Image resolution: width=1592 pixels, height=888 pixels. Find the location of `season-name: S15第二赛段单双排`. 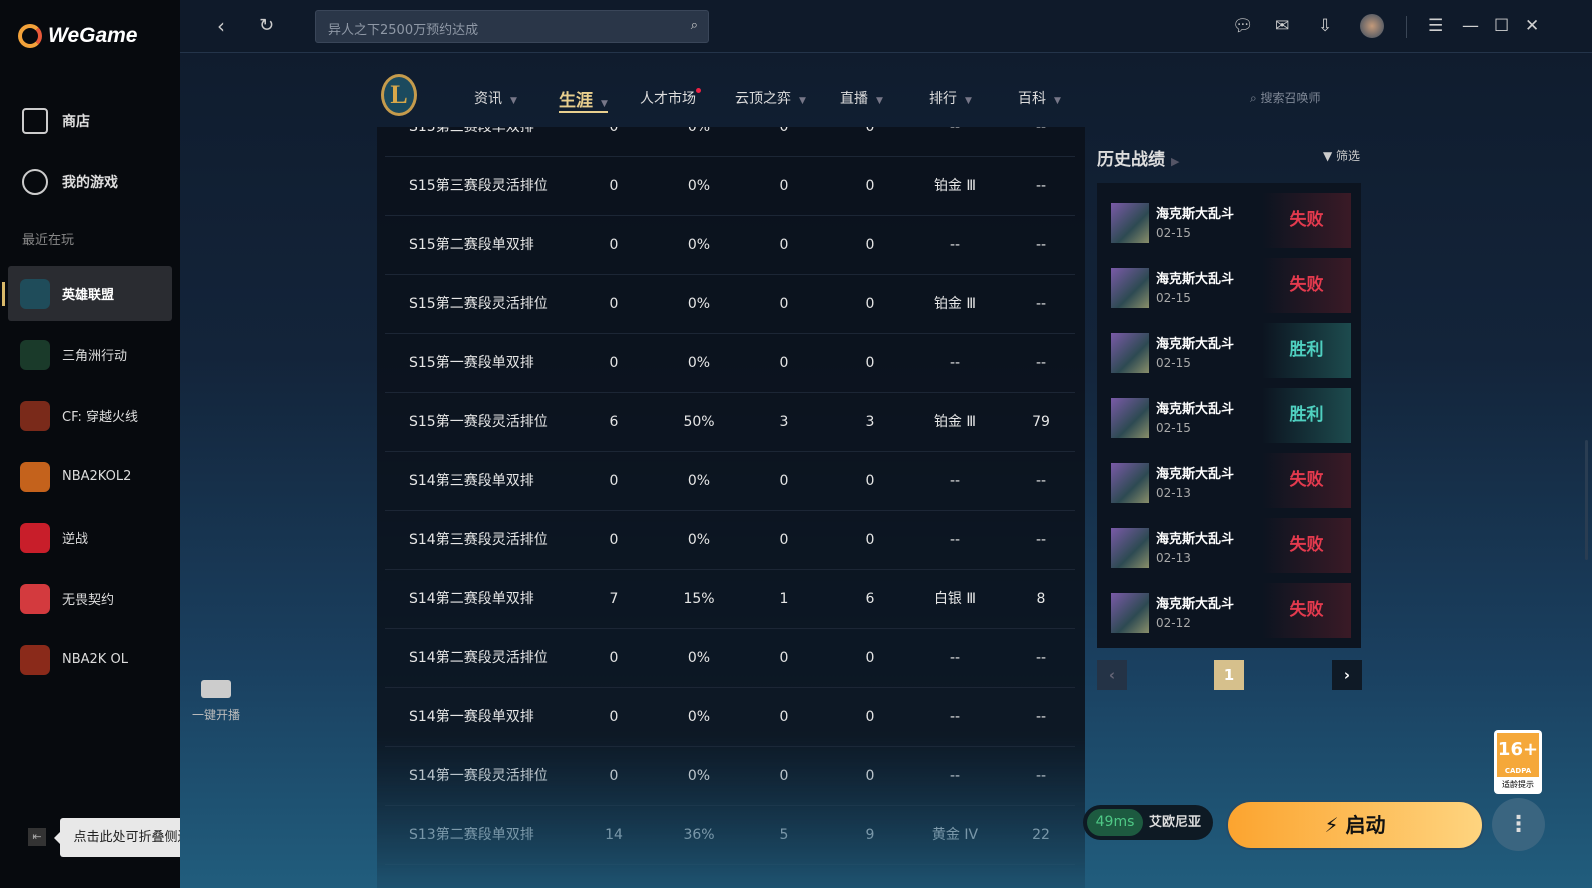

season-name: S15第二赛段单双排 is located at coordinates (471, 245).